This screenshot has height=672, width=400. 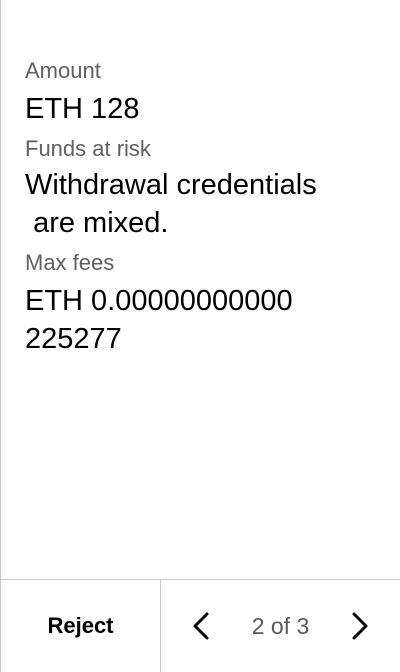 What do you see at coordinates (360, 626) in the screenshot?
I see `chevron-right-icon` at bounding box center [360, 626].